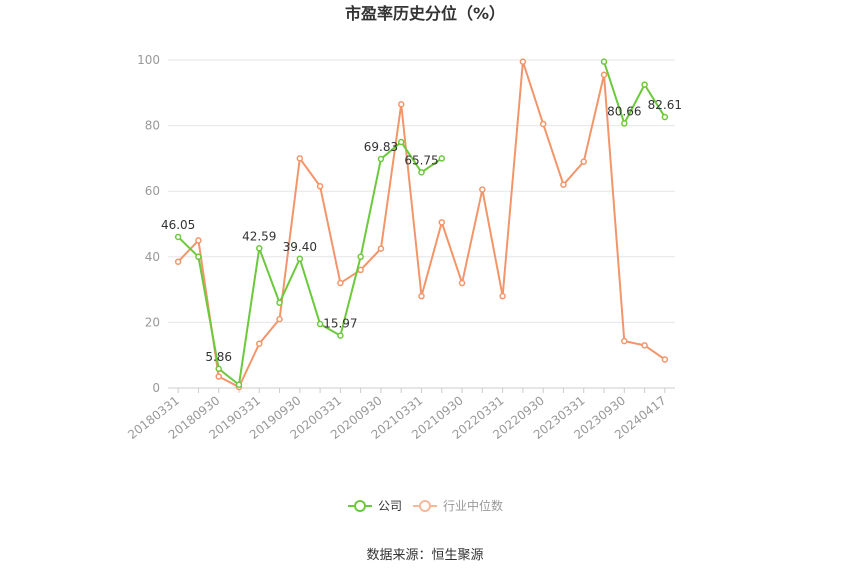 The width and height of the screenshot is (850, 575). I want to click on y-tick-label: 60, so click(152, 191).